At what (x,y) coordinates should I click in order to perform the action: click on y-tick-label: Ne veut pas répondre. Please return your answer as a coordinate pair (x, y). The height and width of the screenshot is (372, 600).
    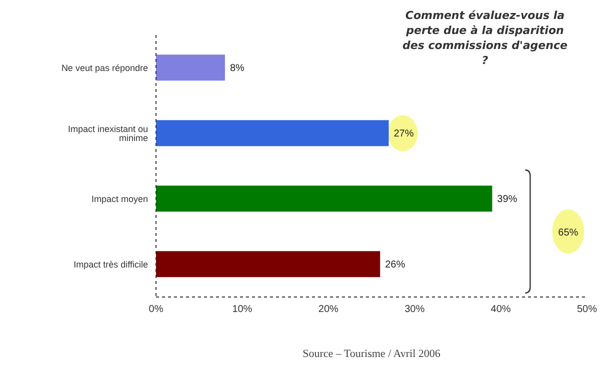
    Looking at the image, I should click on (104, 67).